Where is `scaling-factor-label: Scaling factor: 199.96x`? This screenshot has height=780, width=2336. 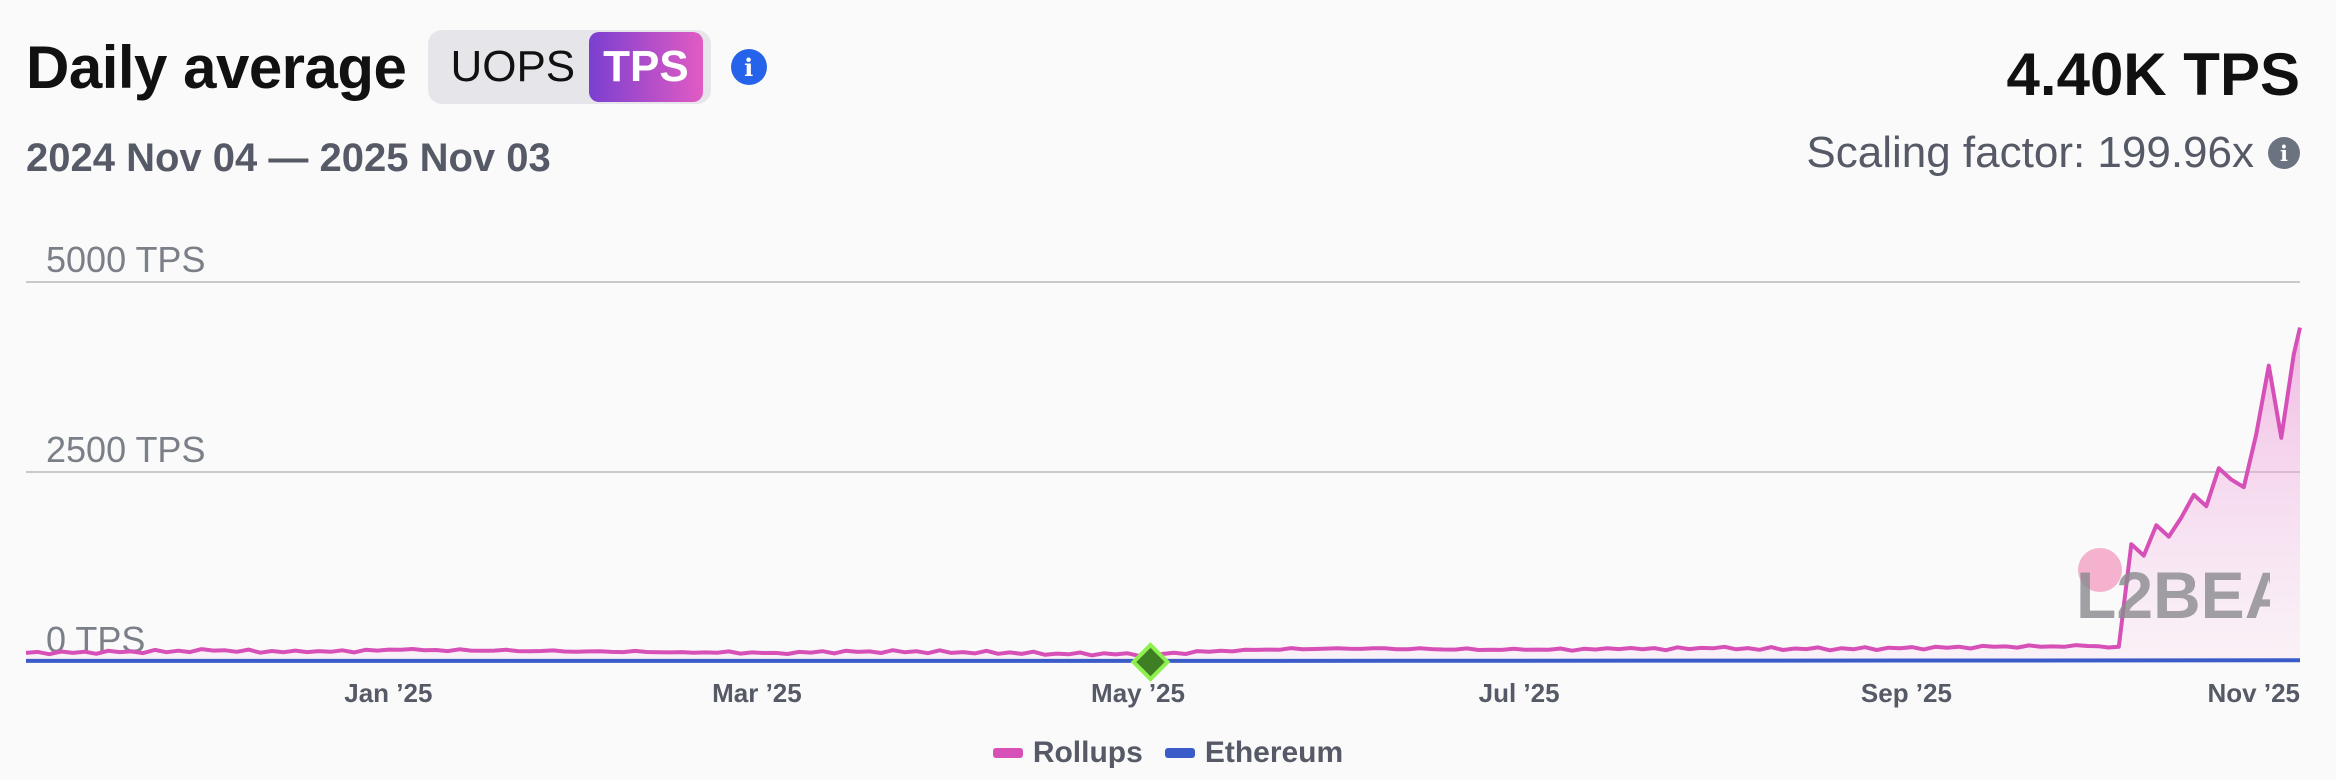 scaling-factor-label: Scaling factor: 199.96x is located at coordinates (2030, 152).